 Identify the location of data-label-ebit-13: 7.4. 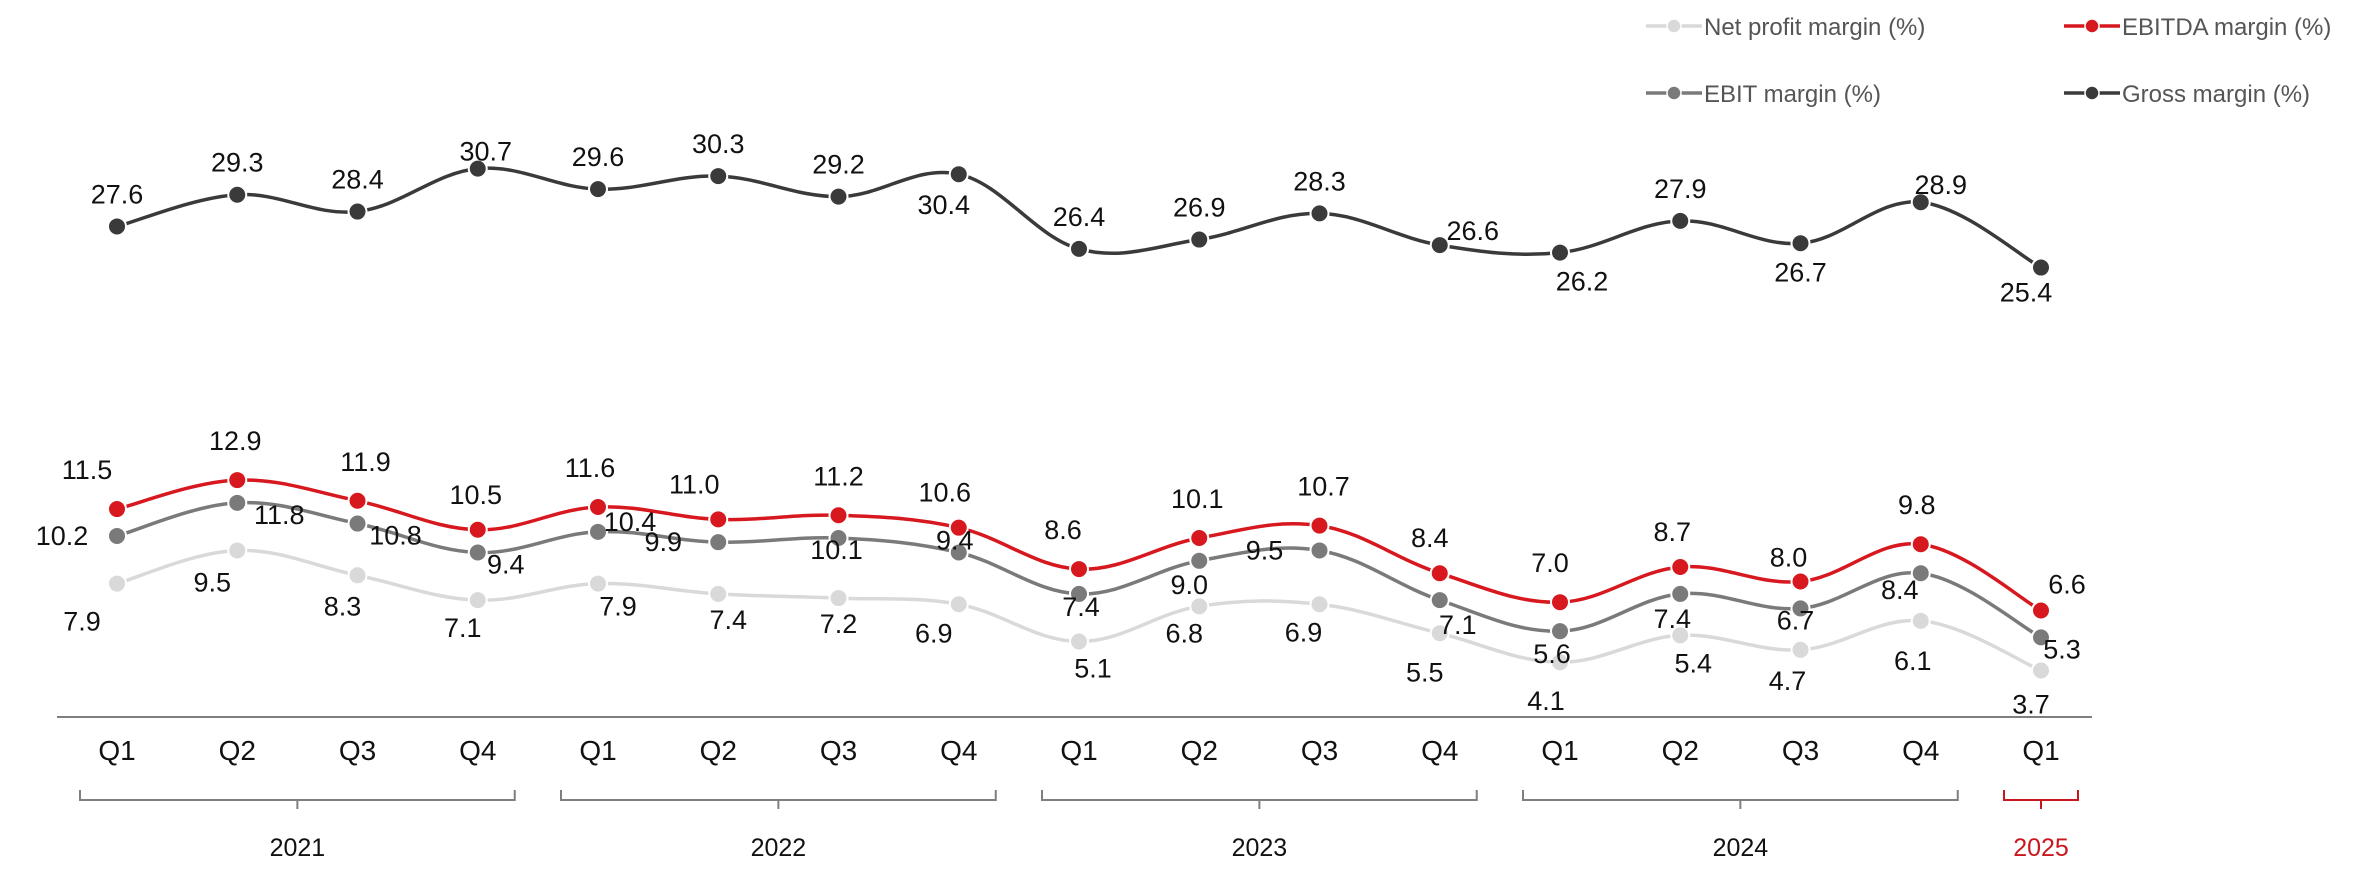
(1672, 619).